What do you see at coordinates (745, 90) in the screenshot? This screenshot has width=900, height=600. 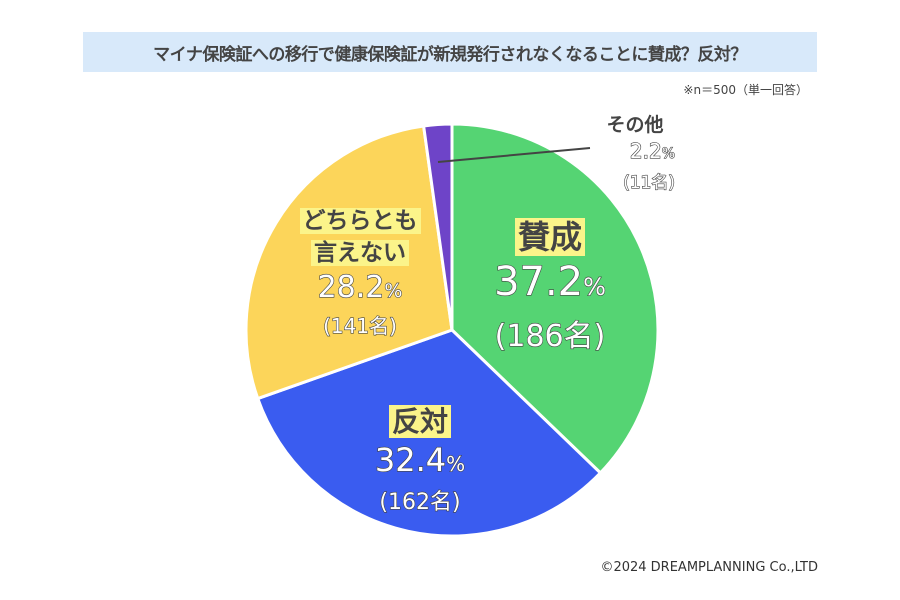 I see `sample-note: ※n＝500（単一回答）` at bounding box center [745, 90].